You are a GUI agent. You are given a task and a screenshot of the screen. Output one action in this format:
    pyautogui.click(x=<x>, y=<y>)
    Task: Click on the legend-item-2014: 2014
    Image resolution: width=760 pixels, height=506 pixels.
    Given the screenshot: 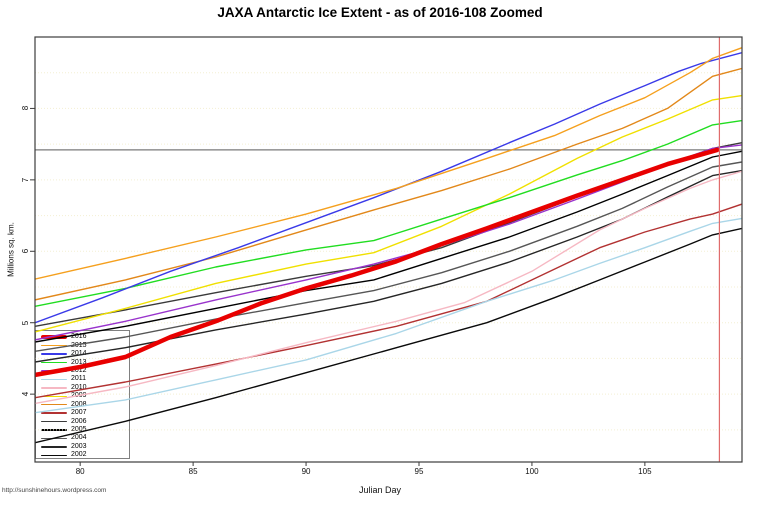 What is the action you would take?
    pyautogui.click(x=82, y=354)
    